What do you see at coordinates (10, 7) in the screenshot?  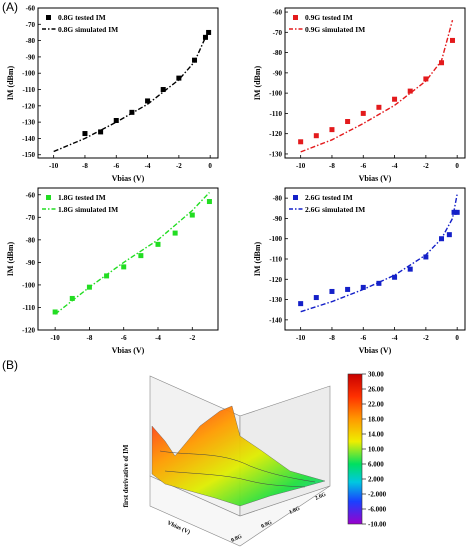 I see `panel-label-a: (A)` at bounding box center [10, 7].